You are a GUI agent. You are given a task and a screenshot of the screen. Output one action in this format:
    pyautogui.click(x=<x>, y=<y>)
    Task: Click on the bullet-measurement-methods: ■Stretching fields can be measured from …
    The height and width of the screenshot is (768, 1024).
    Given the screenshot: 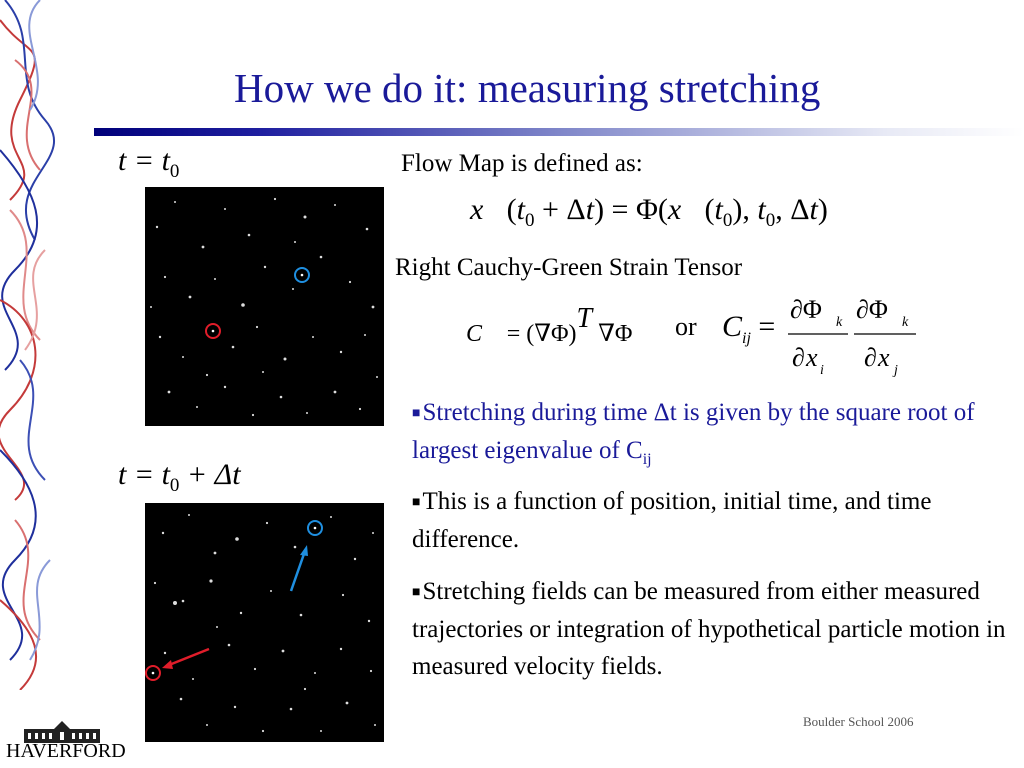 What is the action you would take?
    pyautogui.click(x=712, y=629)
    